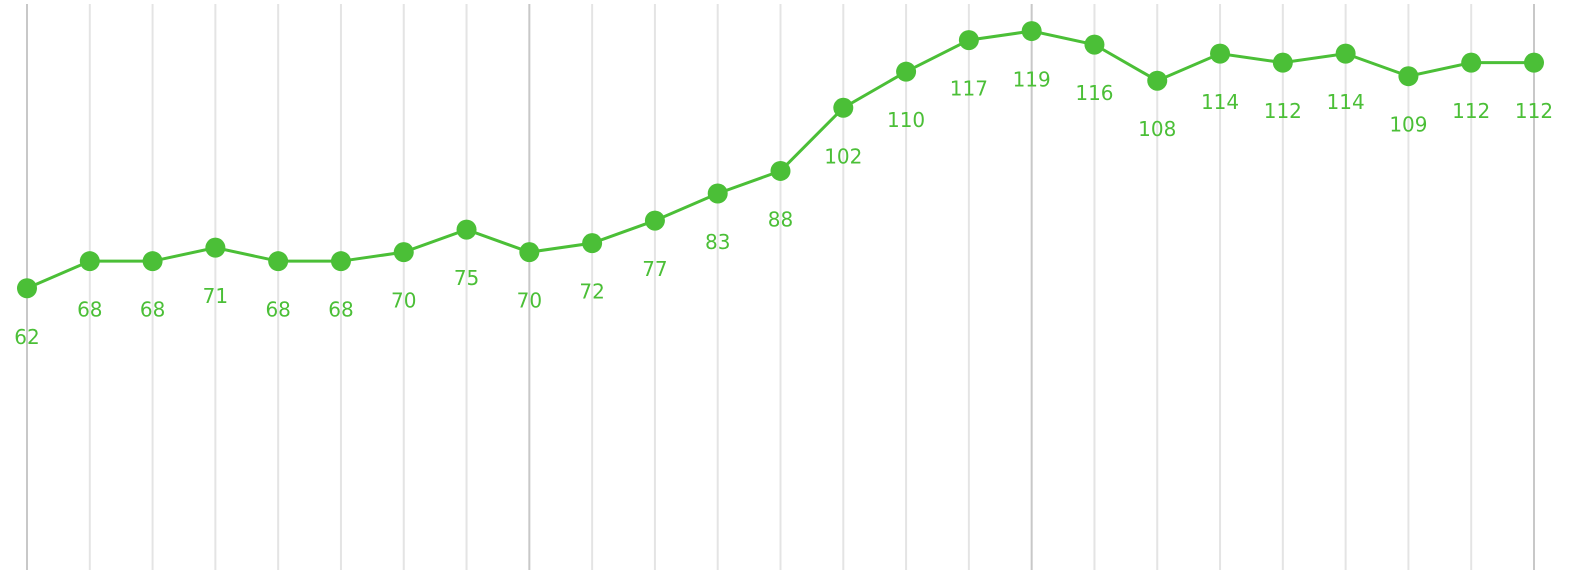  What do you see at coordinates (1094, 93) in the screenshot?
I see `data-label: 116` at bounding box center [1094, 93].